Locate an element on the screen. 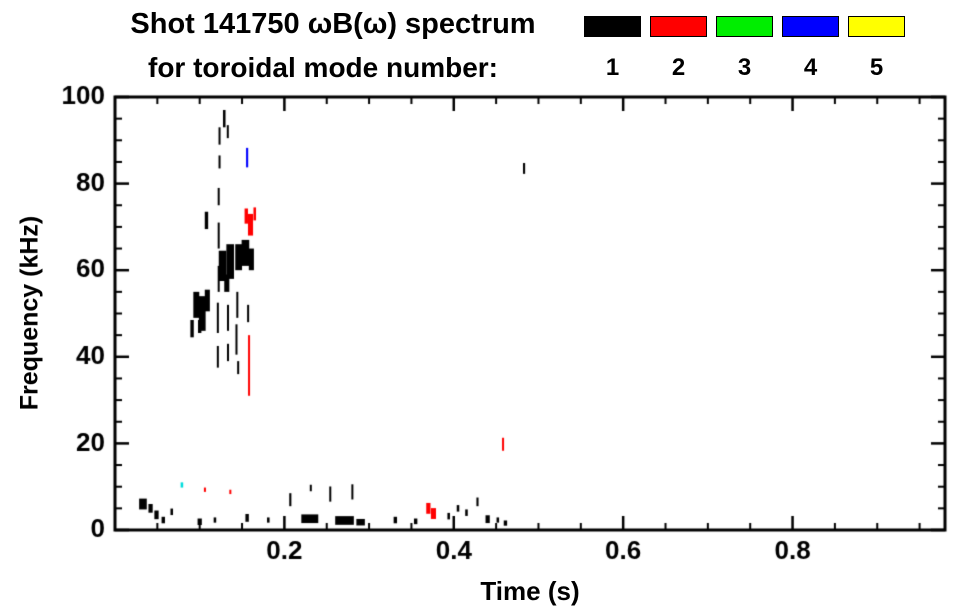 The height and width of the screenshot is (615, 963). chart-title-line2: for toroidal mode number: is located at coordinates (323, 67).